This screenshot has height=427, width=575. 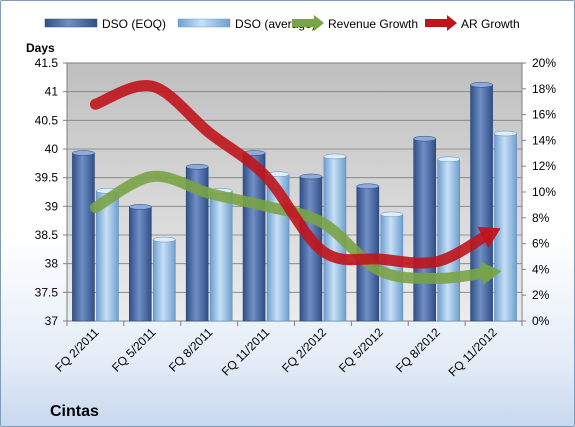 I want to click on y2-tick-label: 8%, so click(x=541, y=218).